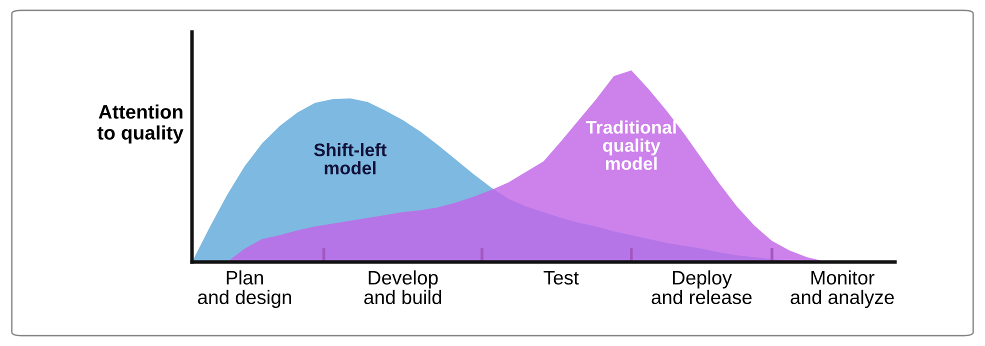 The width and height of the screenshot is (985, 346). Describe the element at coordinates (842, 289) in the screenshot. I see `x-tick-label: Monitor and analyze` at that location.